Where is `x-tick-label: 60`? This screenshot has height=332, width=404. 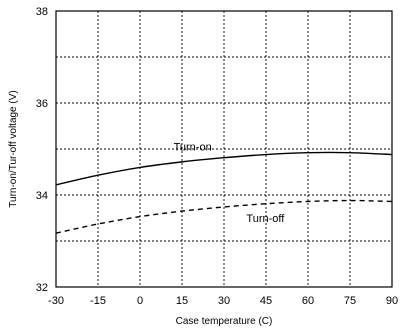 x-tick-label: 60 is located at coordinates (308, 301).